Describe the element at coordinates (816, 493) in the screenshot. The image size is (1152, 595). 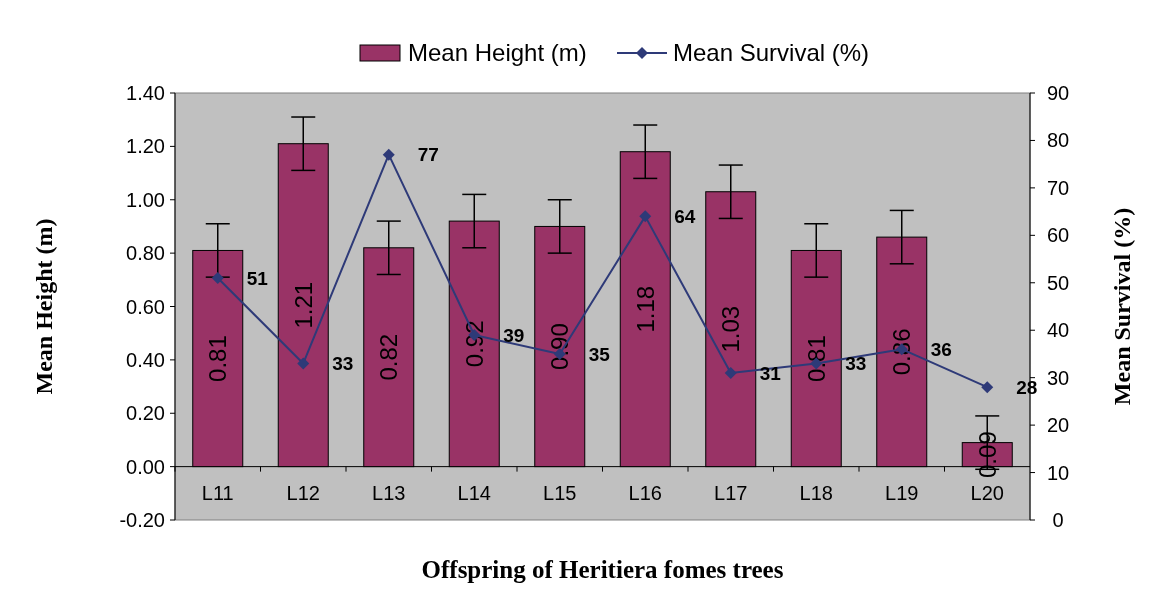
I see `x-tick-label: L18` at that location.